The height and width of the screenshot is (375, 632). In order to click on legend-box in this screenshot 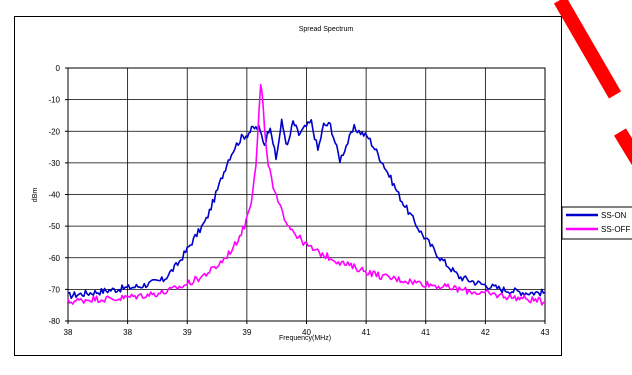, I will do `click(596, 223)`.